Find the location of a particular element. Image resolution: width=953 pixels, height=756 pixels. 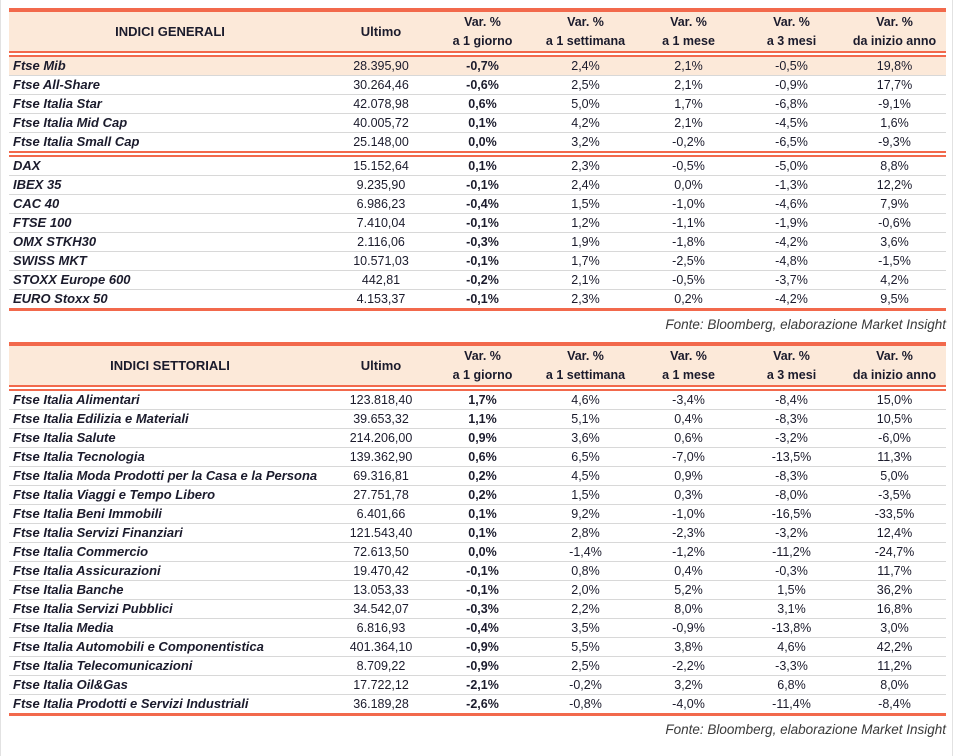

ultimo-value: 42.078,98 is located at coordinates (381, 104).